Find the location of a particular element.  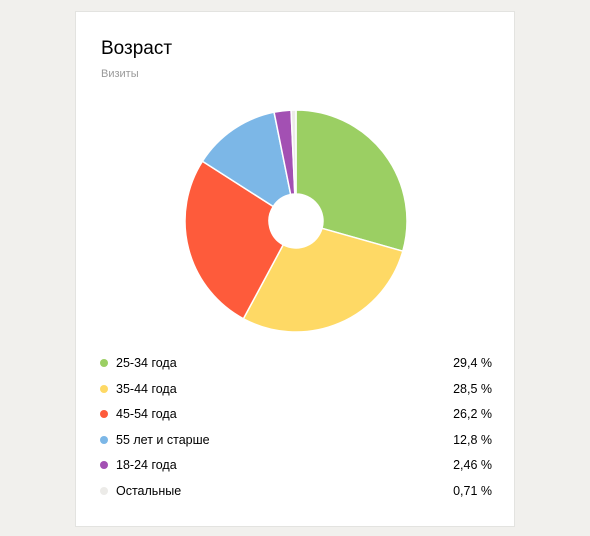

legend-label: 18-24 года is located at coordinates (146, 465).